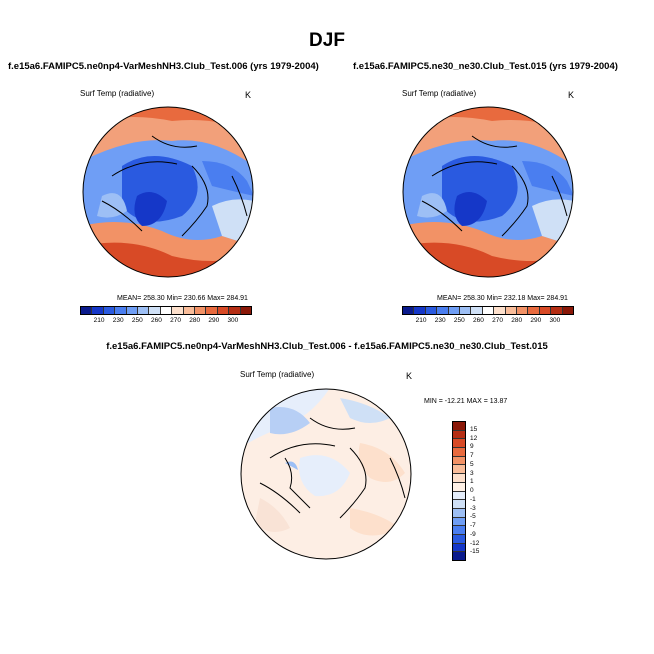  What do you see at coordinates (502, 298) in the screenshot?
I see `right-stats: MEAN= 258.30 Min= 232.18 Max= 284.91` at bounding box center [502, 298].